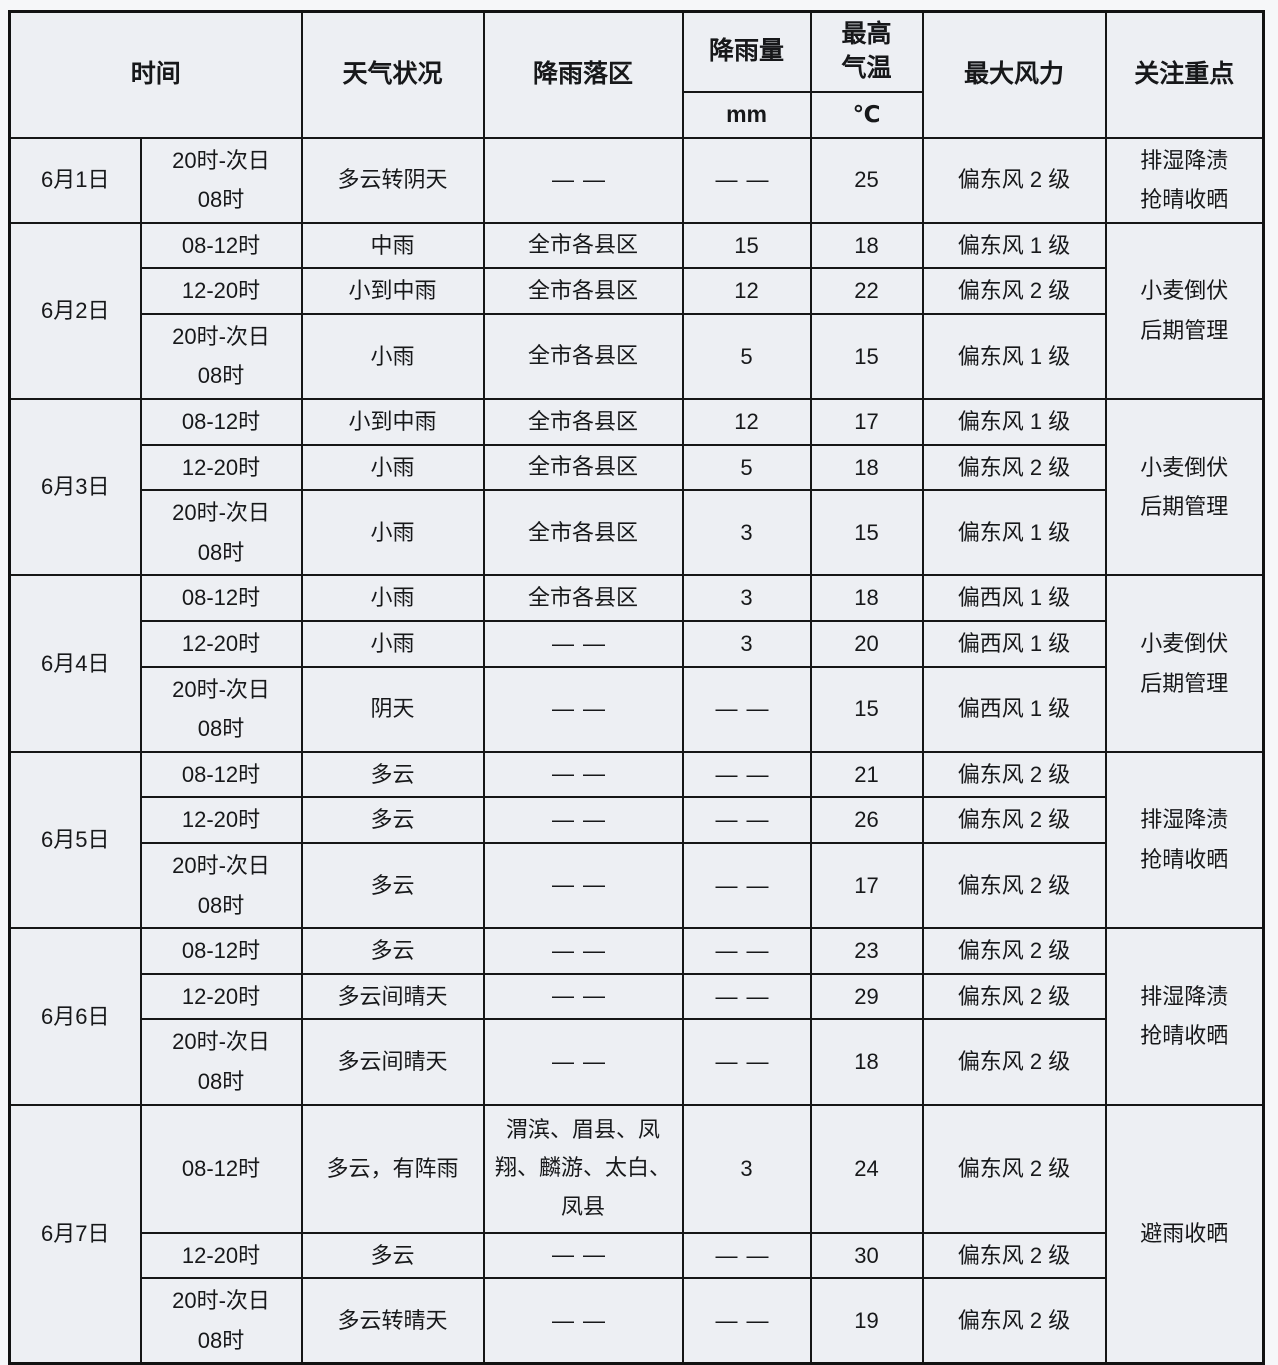 The image size is (1278, 1365). What do you see at coordinates (637, 1062) in the screenshot?
I see `table-row: 20时-次日 08时 多云间晴天 —— —— 18 偏东风 2 级` at bounding box center [637, 1062].